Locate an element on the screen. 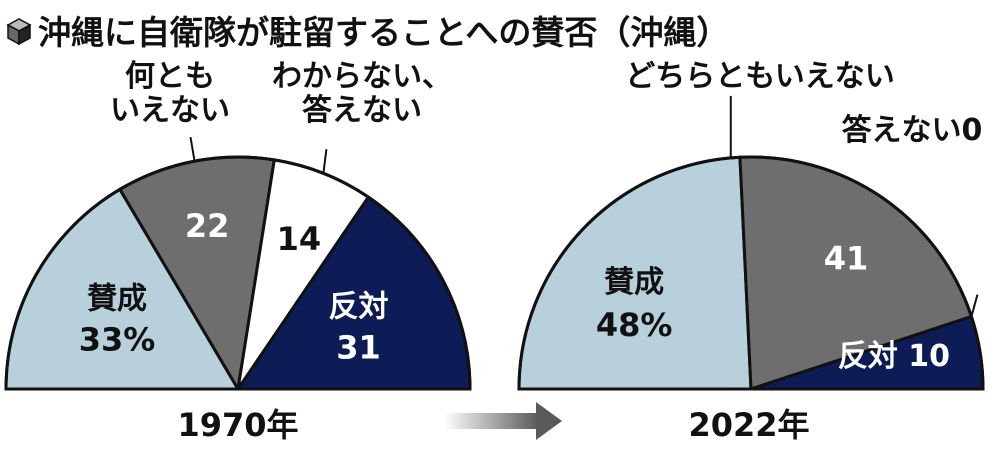 The height and width of the screenshot is (456, 1000). slice-label-unknown-line-2: 答えない is located at coordinates (362, 110).